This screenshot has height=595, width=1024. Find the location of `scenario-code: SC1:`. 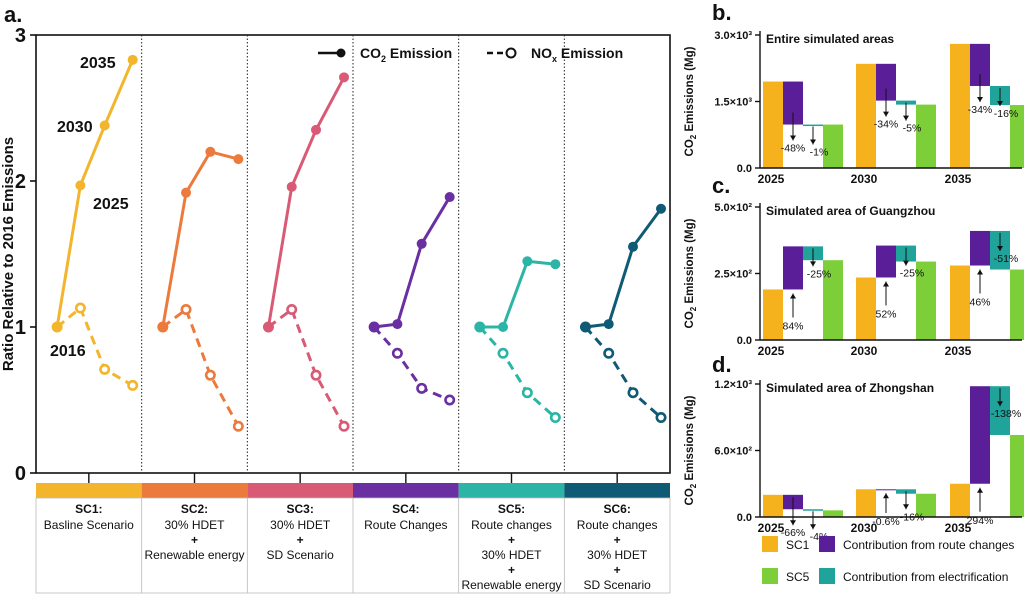

scenario-code: SC1: is located at coordinates (88, 509).